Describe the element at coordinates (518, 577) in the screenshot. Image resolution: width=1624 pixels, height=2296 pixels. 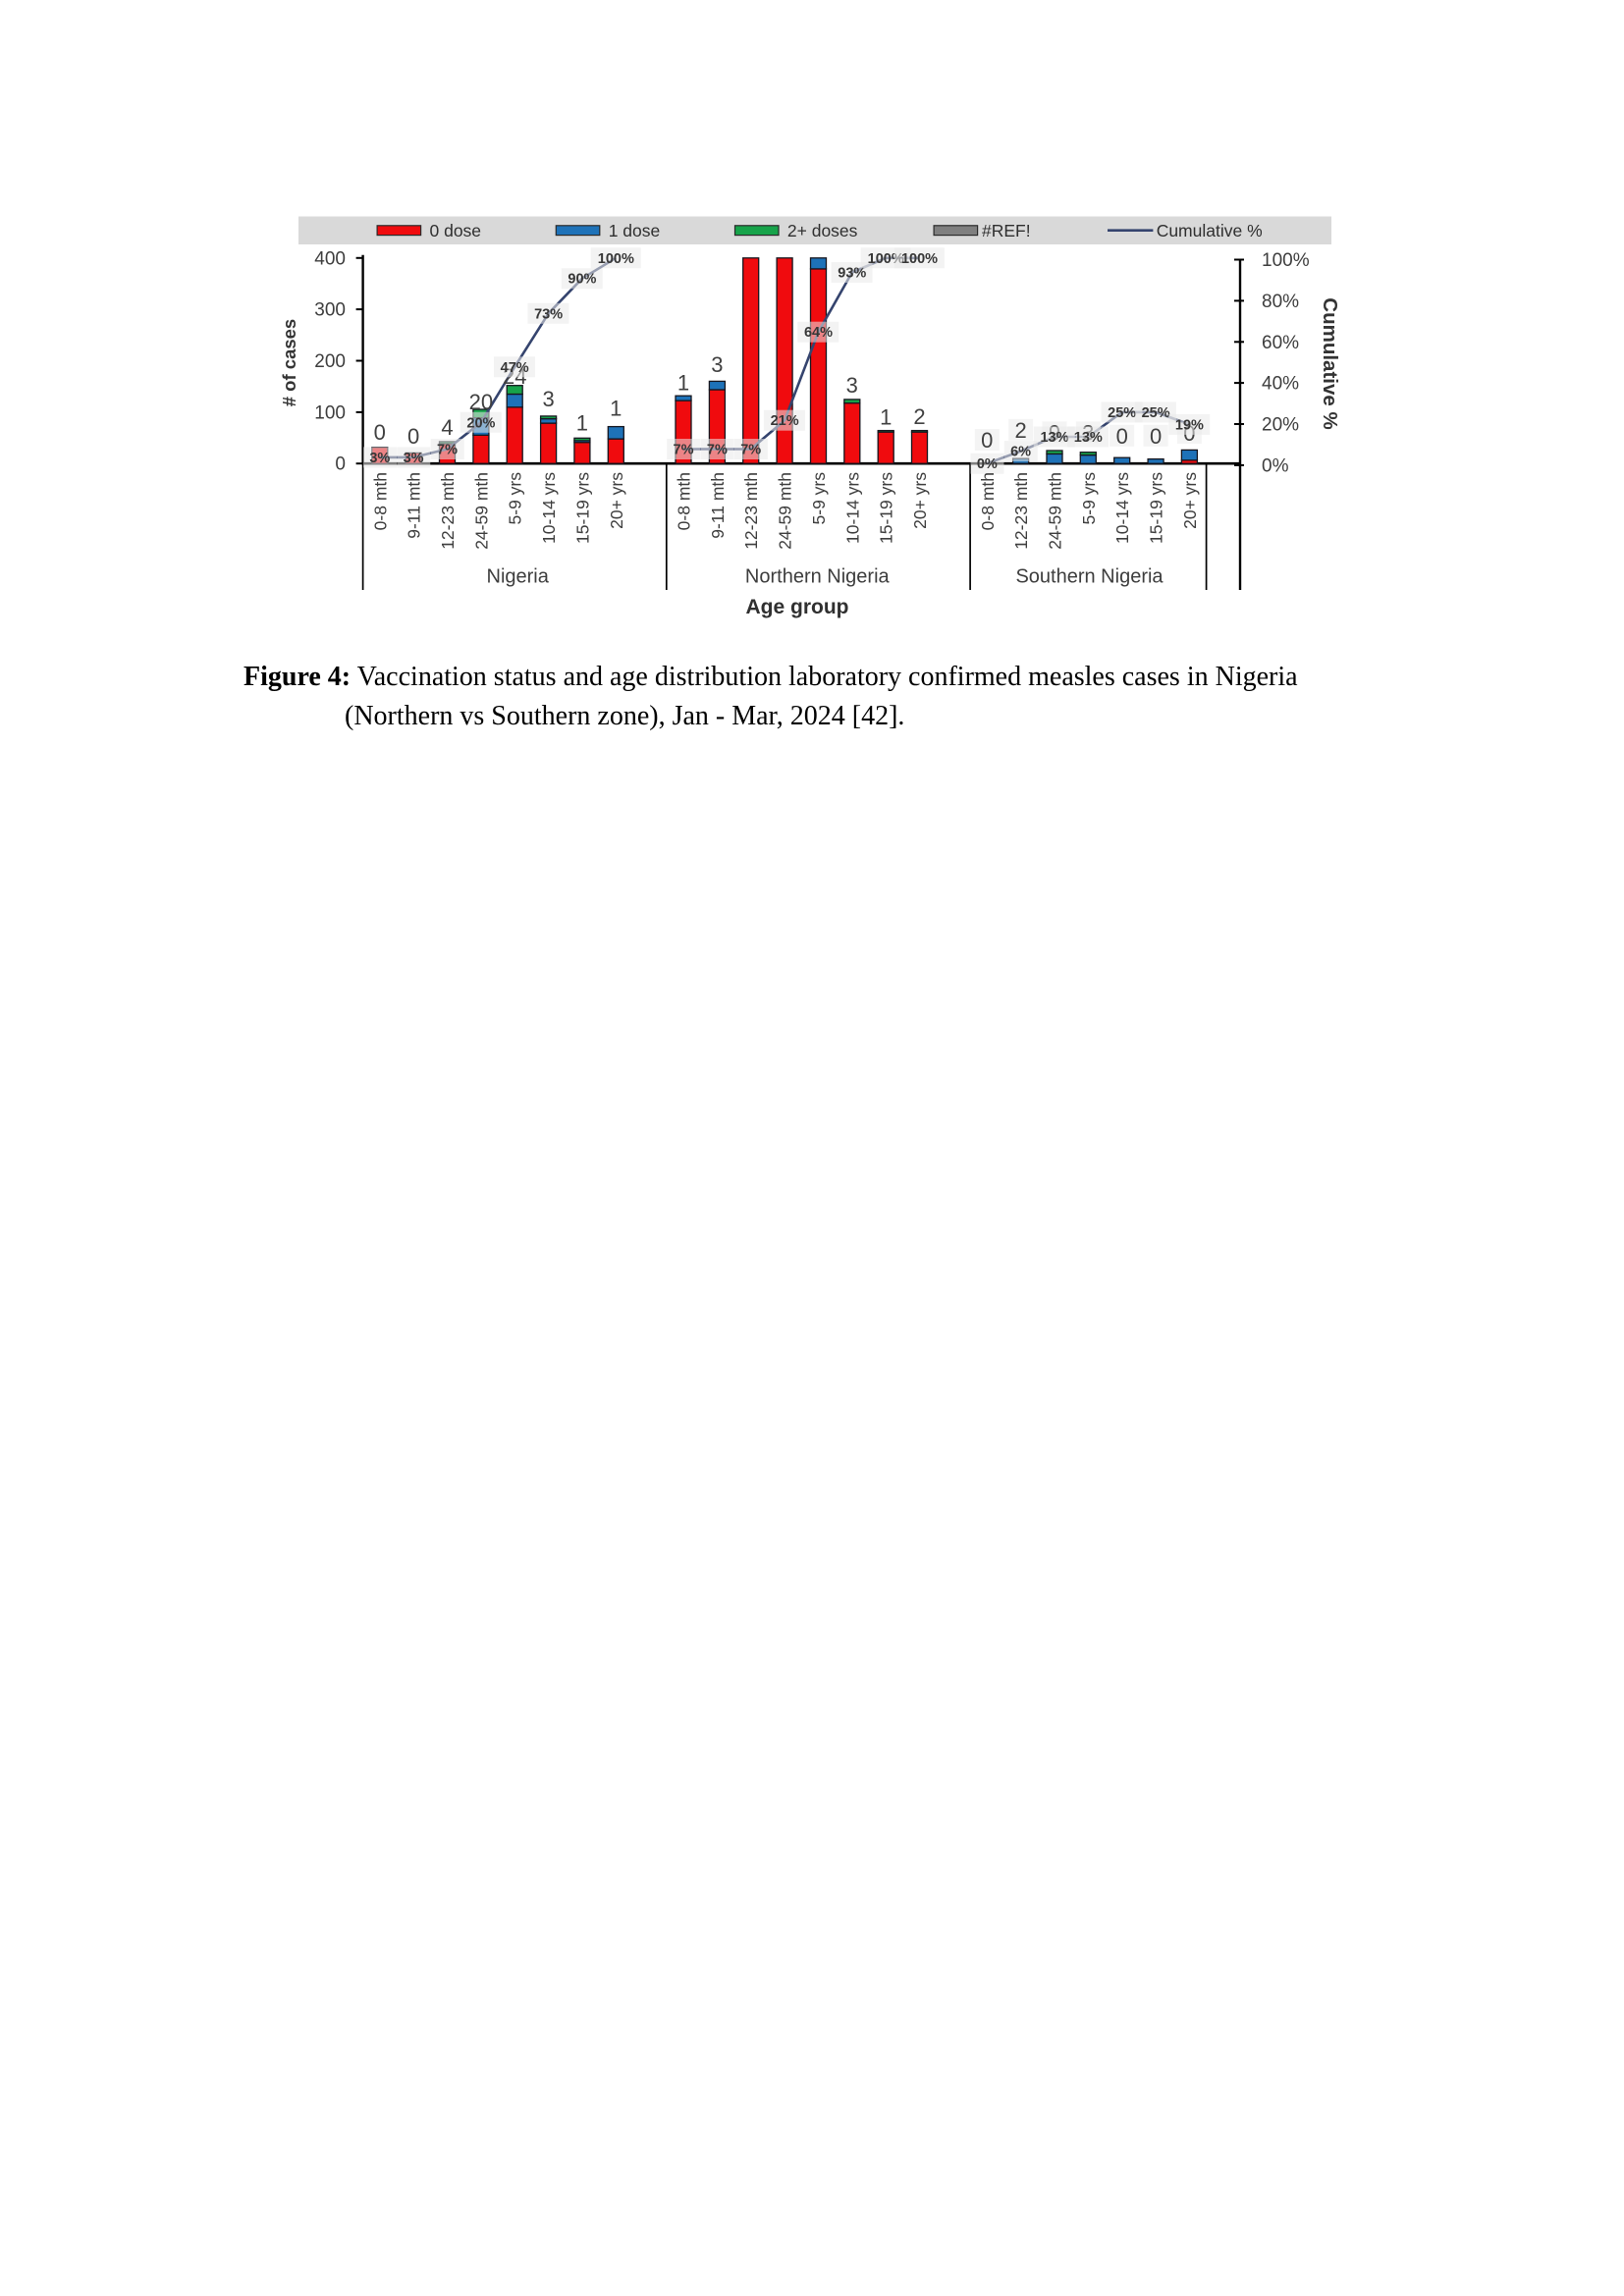
I see `svg-text: Nigeria` at that location.